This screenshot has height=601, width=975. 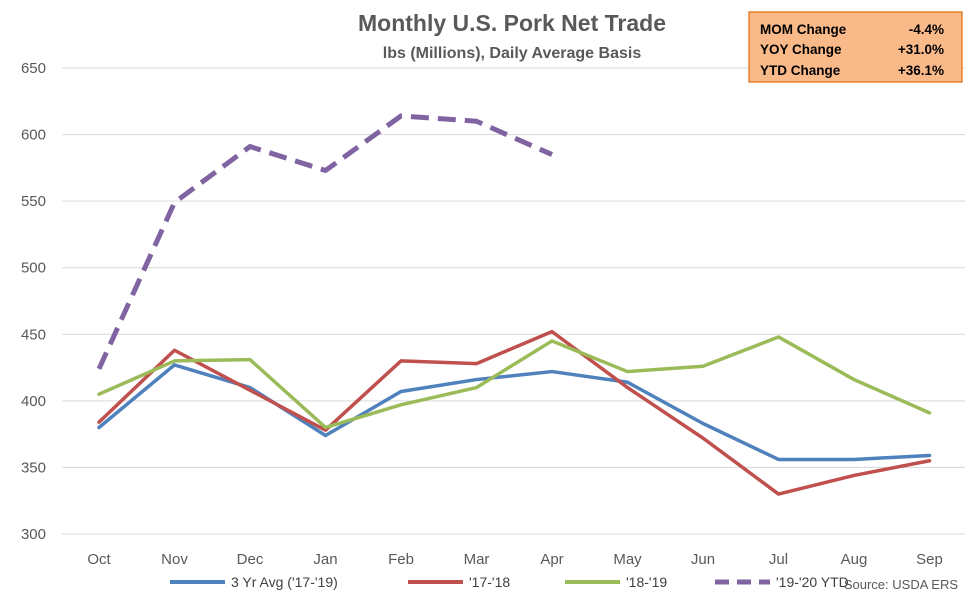 What do you see at coordinates (778, 559) in the screenshot?
I see `x-tick-label: Jul` at bounding box center [778, 559].